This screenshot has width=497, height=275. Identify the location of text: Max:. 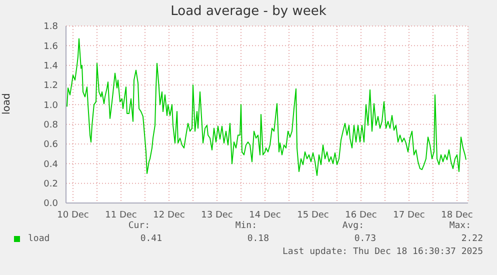
(460, 226).